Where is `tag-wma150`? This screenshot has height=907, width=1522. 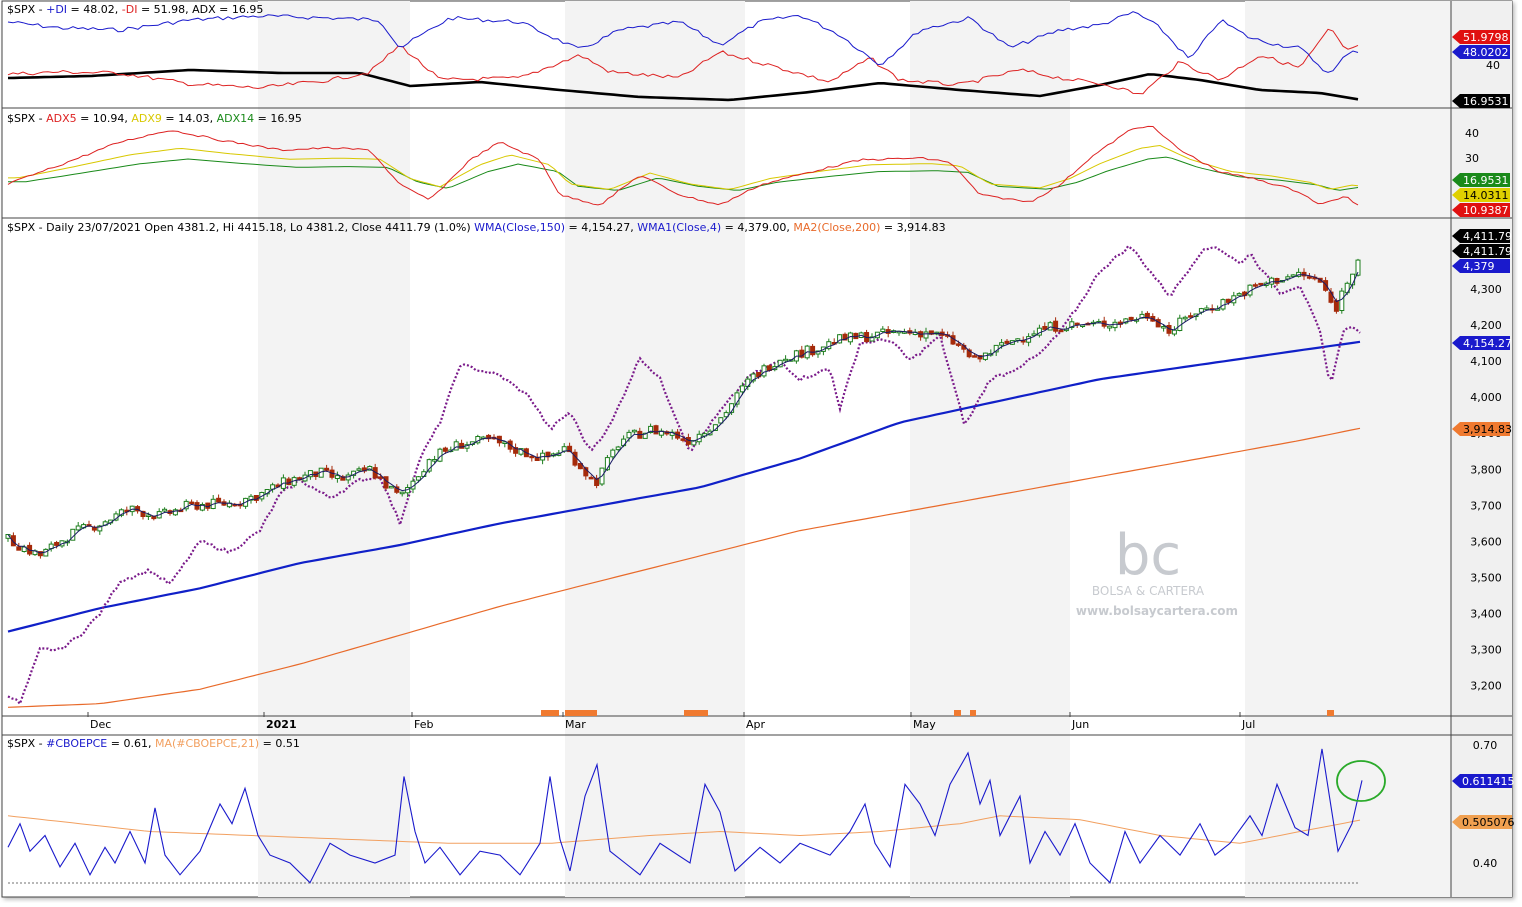
tag-wma150 is located at coordinates (1481, 343).